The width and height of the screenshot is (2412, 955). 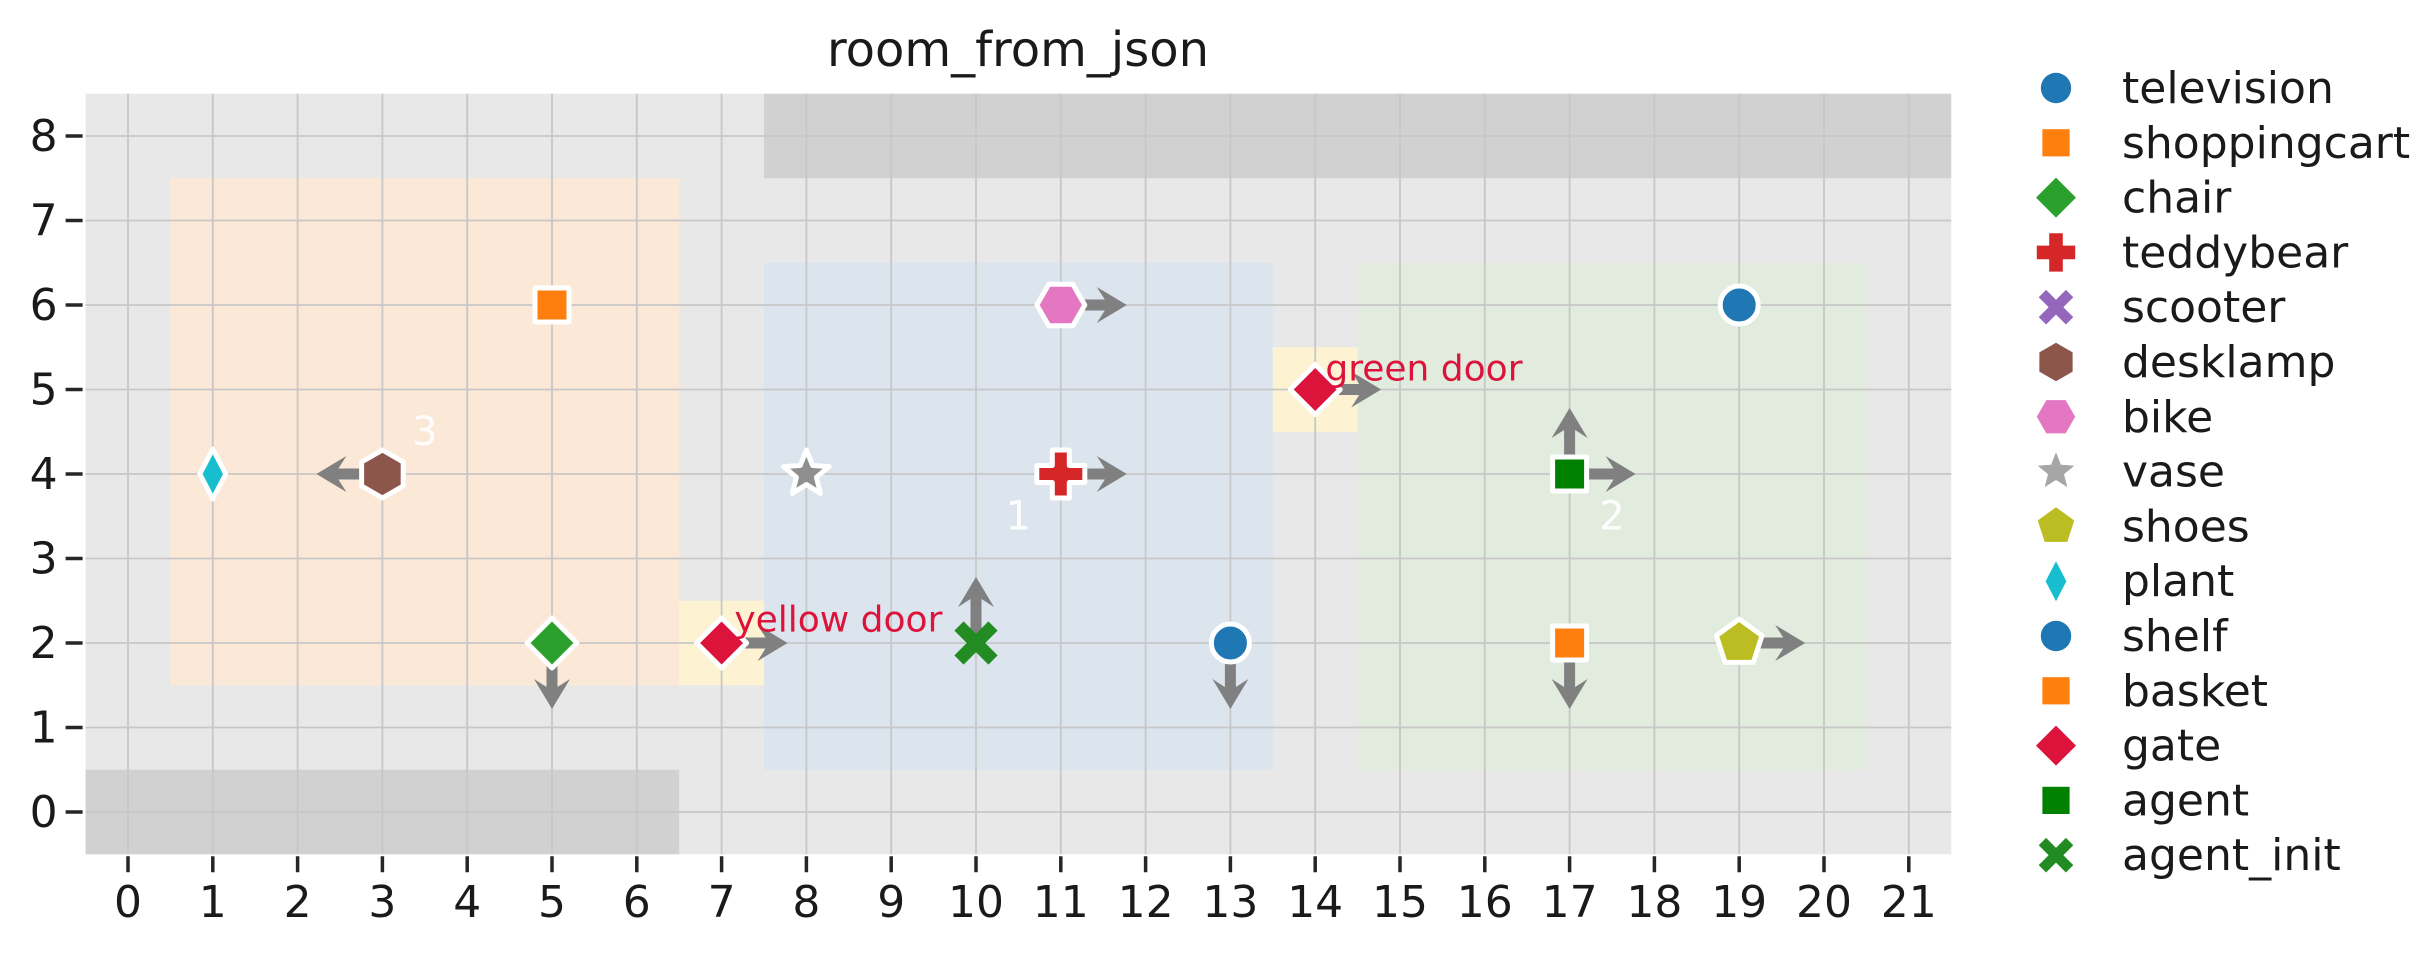 What do you see at coordinates (1230, 643) in the screenshot?
I see `marker-shelf` at bounding box center [1230, 643].